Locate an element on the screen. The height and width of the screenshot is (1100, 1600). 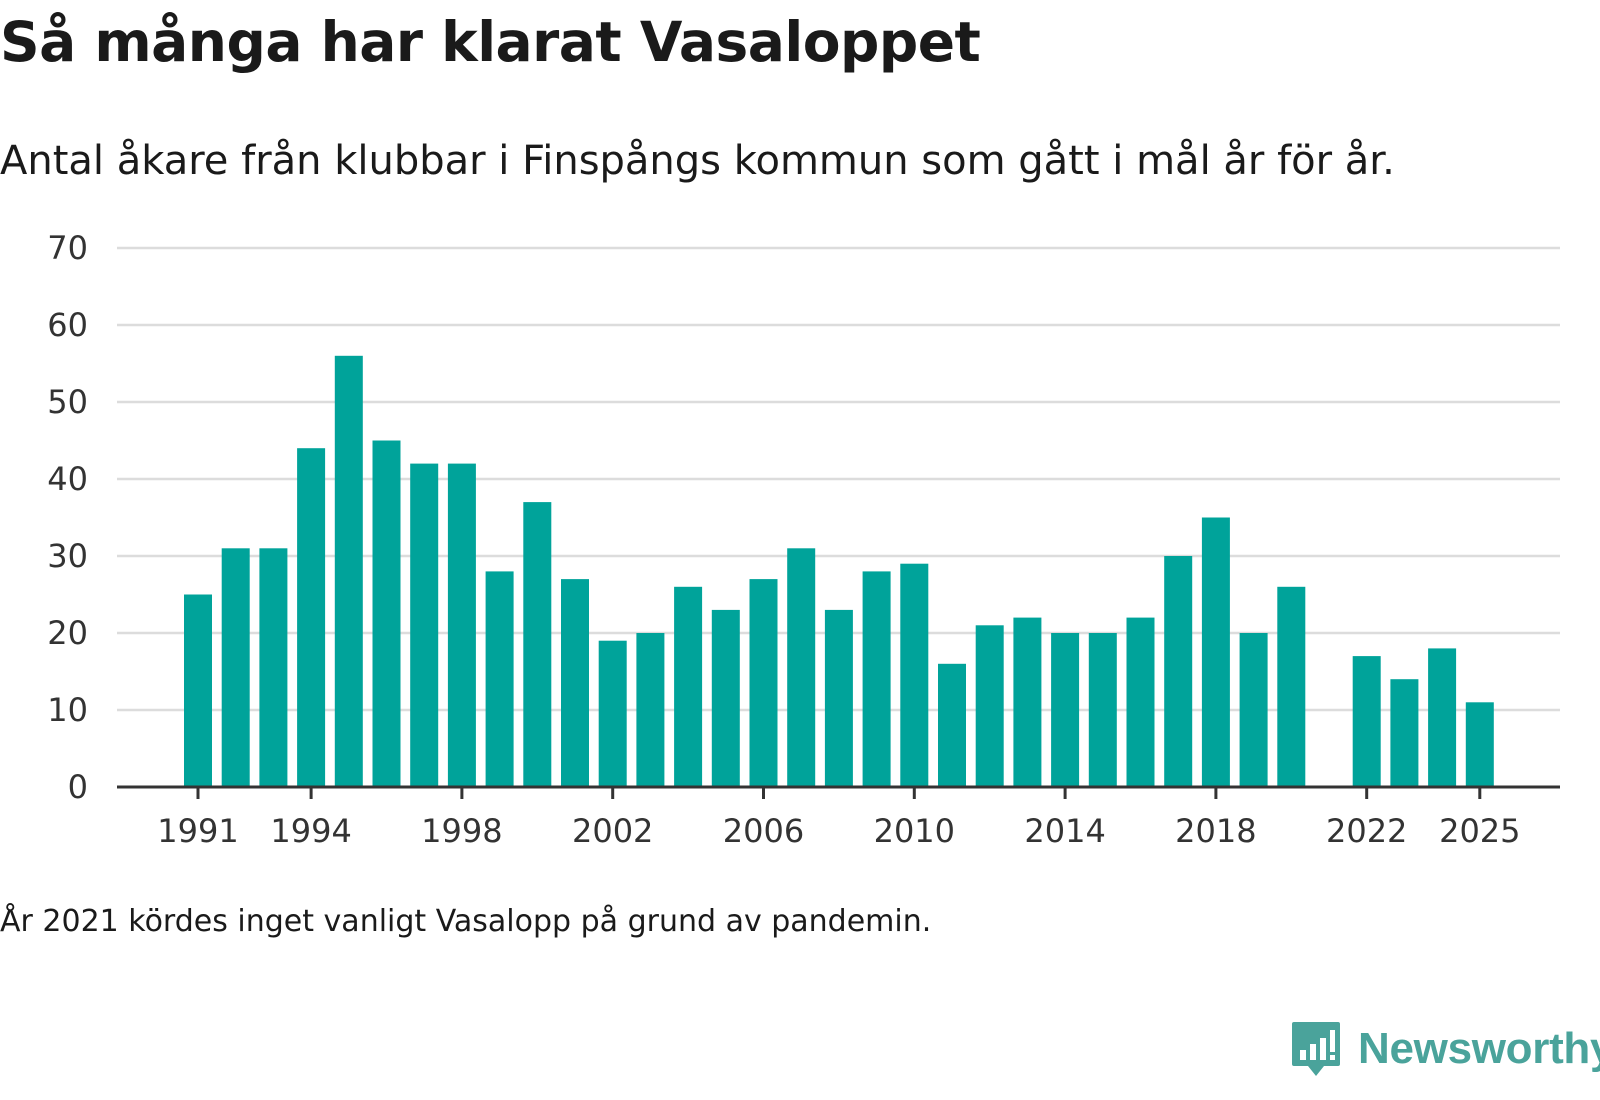
bar-1995: 1995: 56 is located at coordinates (348, 571).